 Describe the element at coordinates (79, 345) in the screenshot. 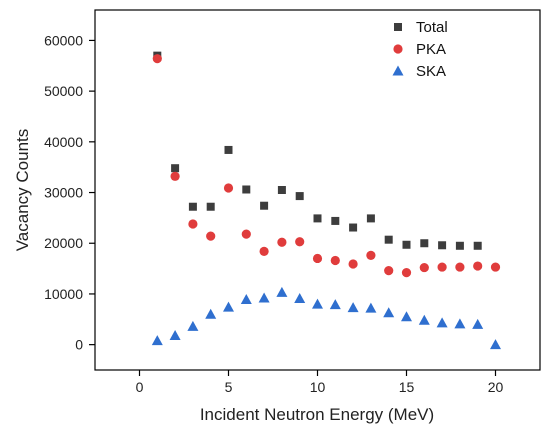

I see `y-tick-label: 0` at that location.